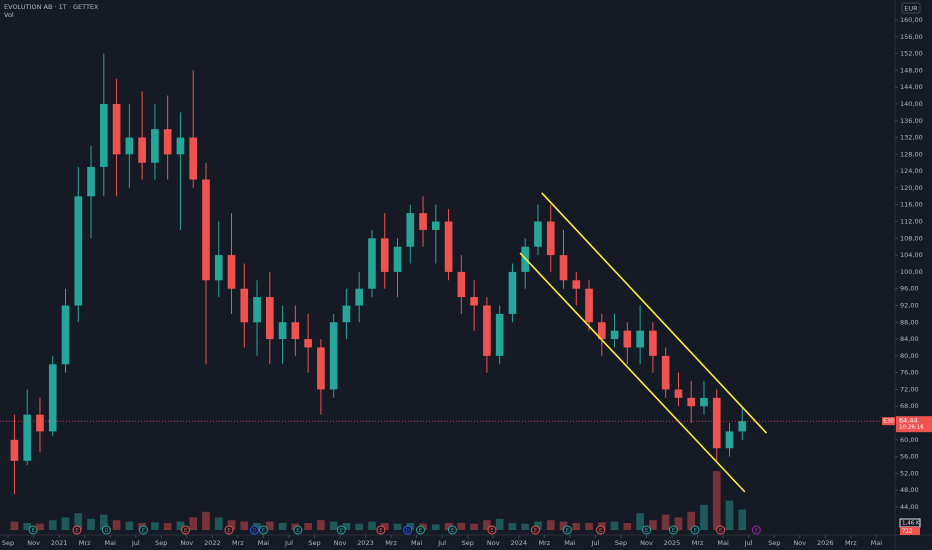 This screenshot has width=932, height=550. Describe the element at coordinates (911, 428) in the screenshot. I see `countdown: 10:26:16` at that location.